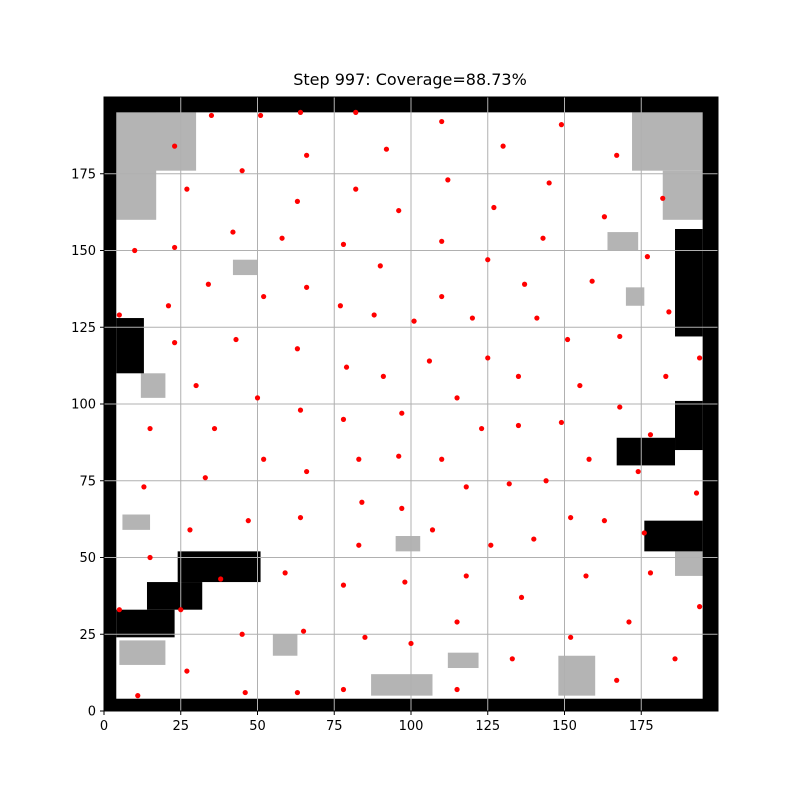 Image resolution: width=800 pixels, height=800 pixels. I want to click on x-tick-label: 75, so click(334, 726).